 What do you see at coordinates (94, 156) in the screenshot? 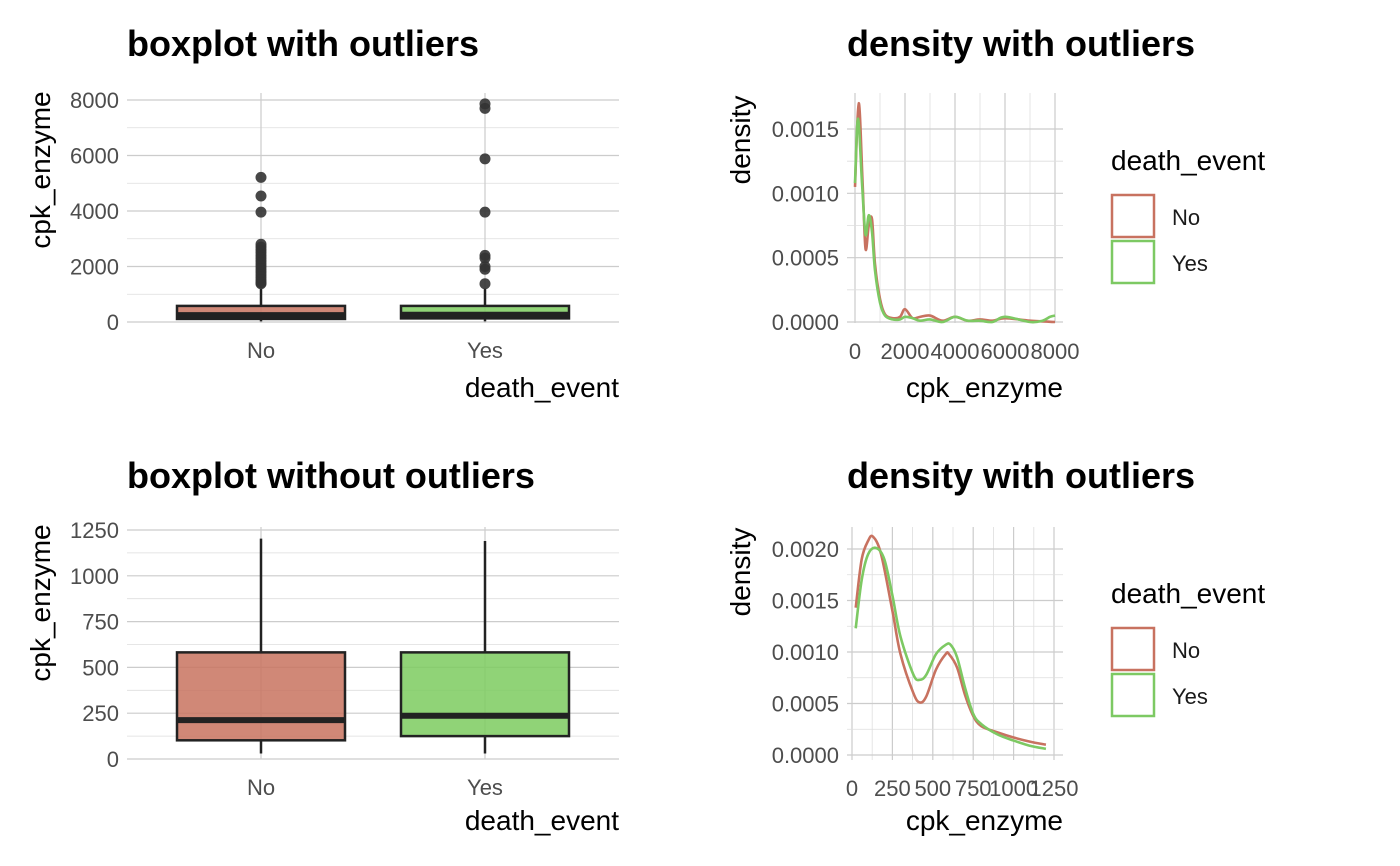
I see `y-tick-label: 6000` at bounding box center [94, 156].